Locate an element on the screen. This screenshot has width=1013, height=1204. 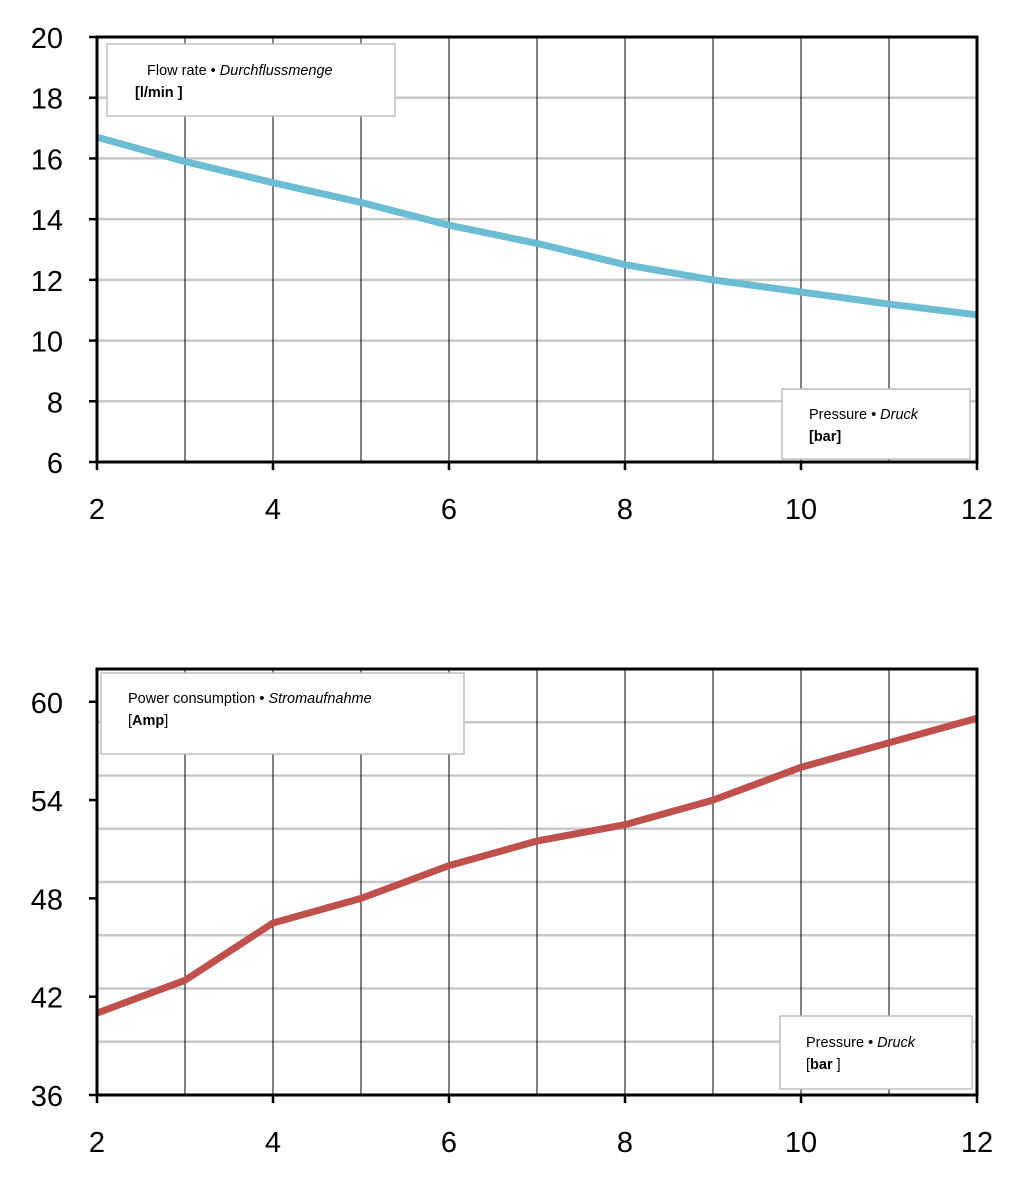
title-de: Stromaufnahme is located at coordinates (319, 699).